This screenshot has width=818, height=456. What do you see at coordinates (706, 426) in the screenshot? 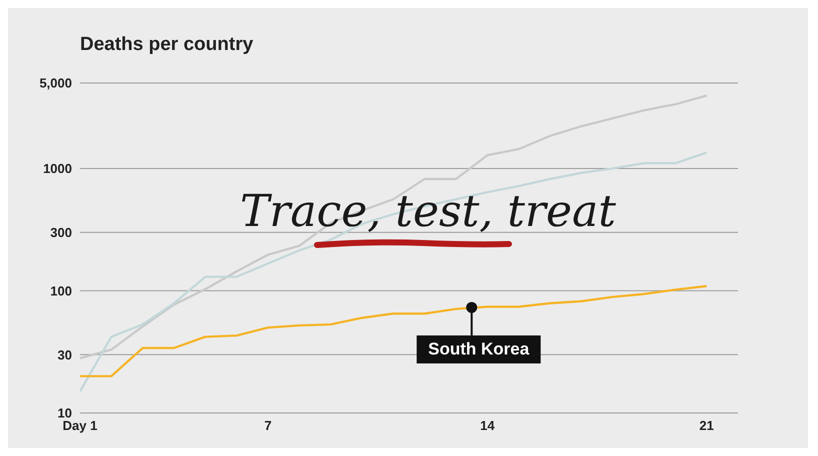
I see `x-tick-label: 21` at bounding box center [706, 426].